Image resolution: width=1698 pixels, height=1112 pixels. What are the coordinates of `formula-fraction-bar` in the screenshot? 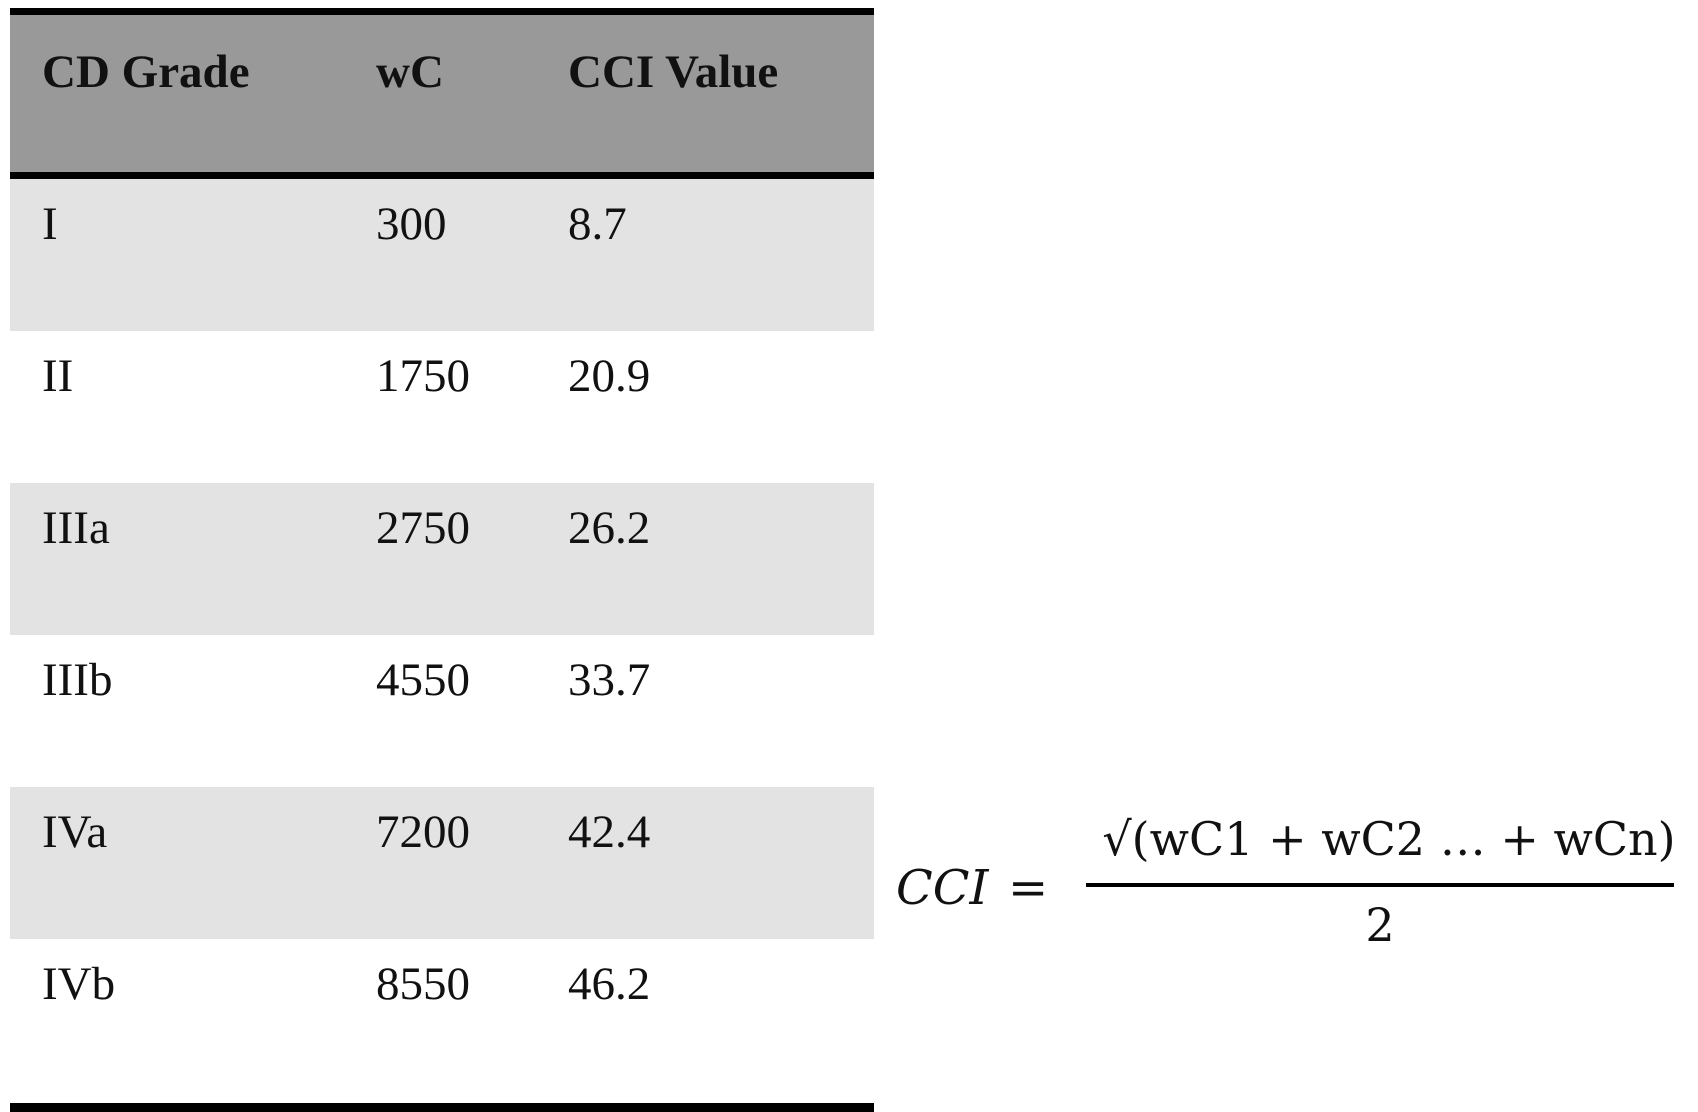 It's located at (1380, 885).